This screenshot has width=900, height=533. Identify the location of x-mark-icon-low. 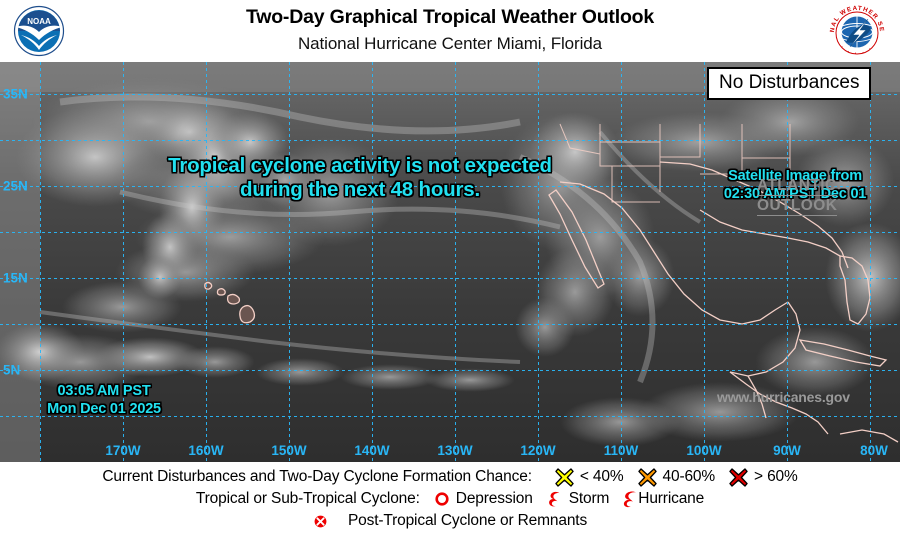
(564, 477).